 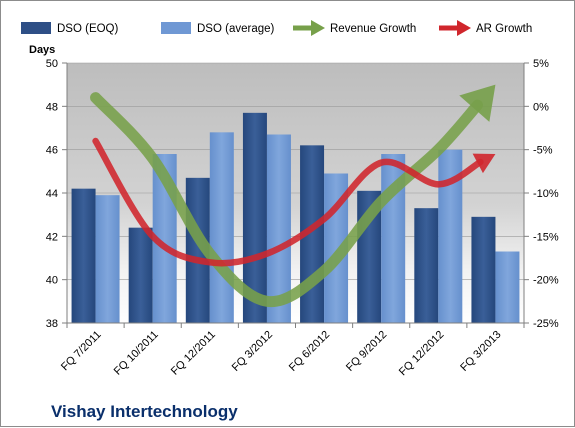 What do you see at coordinates (52, 151) in the screenshot?
I see `y-tick-label: 46` at bounding box center [52, 151].